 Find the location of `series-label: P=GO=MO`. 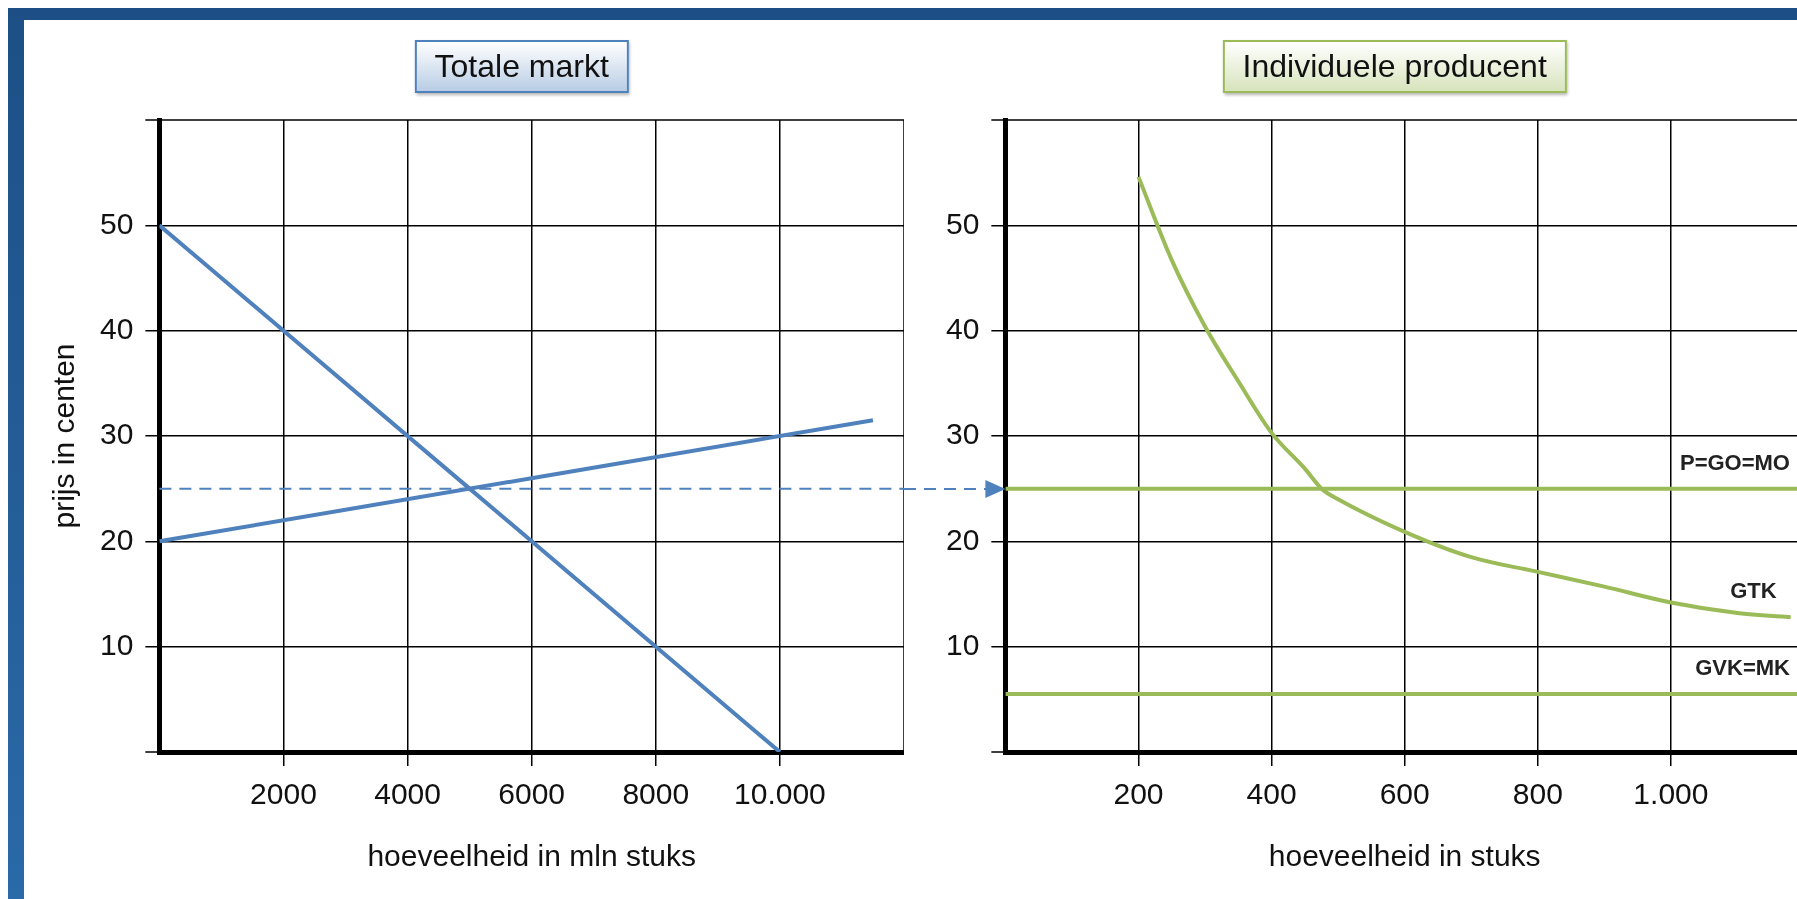

series-label: P=GO=MO is located at coordinates (1734, 462).